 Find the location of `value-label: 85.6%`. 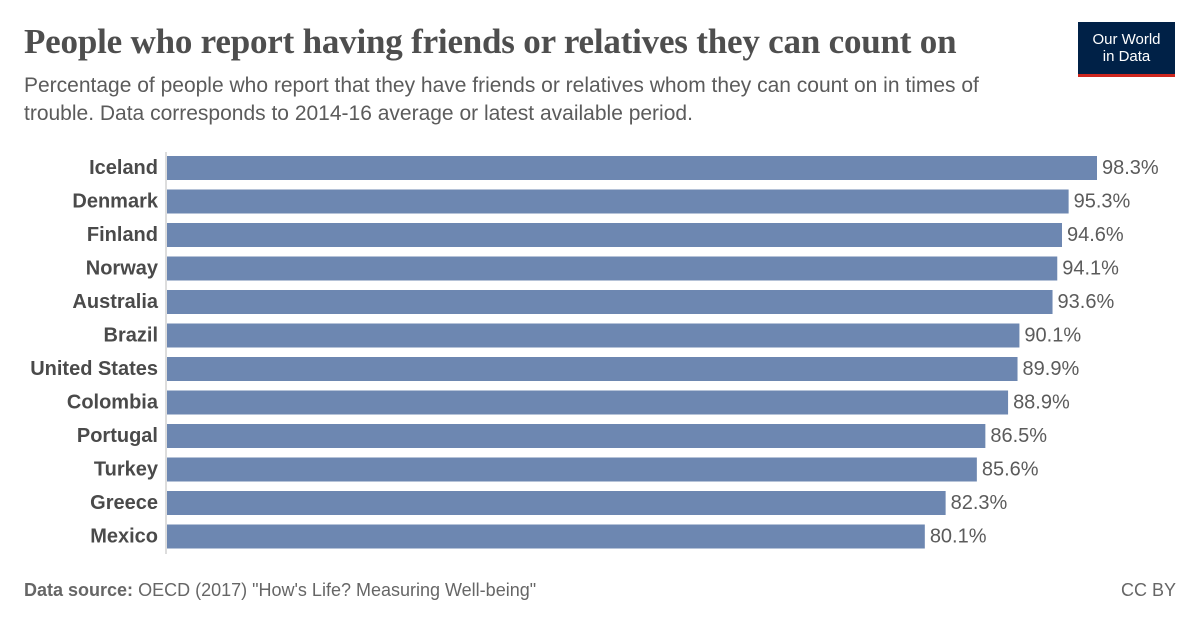

value-label: 85.6% is located at coordinates (1010, 470).